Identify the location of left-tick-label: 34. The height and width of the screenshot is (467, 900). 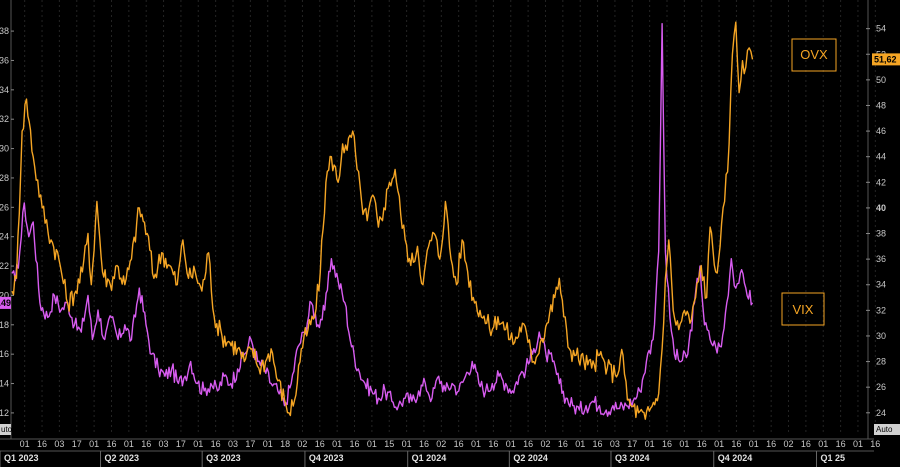
(4, 90).